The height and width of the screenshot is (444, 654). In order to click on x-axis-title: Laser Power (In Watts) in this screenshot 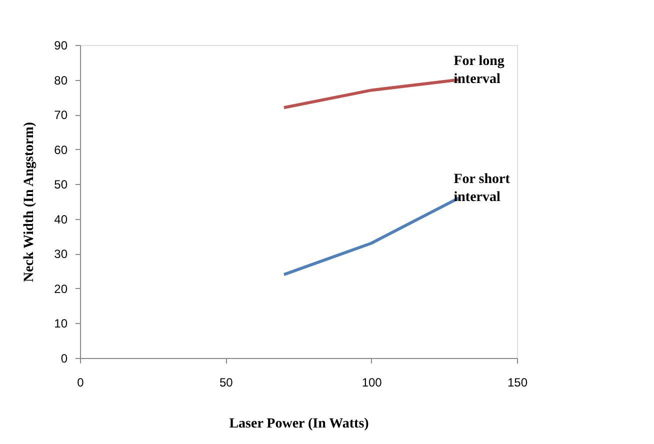, I will do `click(299, 424)`.